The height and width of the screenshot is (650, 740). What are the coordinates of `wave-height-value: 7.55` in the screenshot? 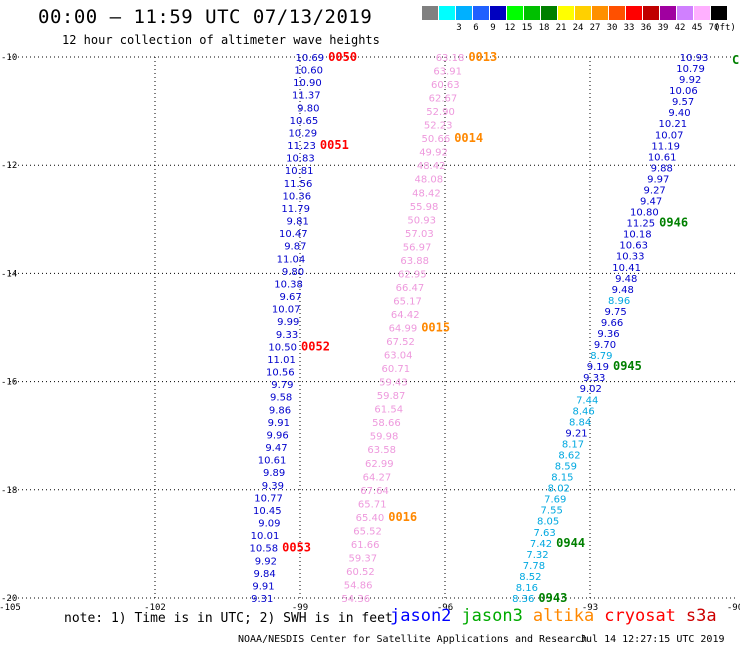 It's located at (552, 511).